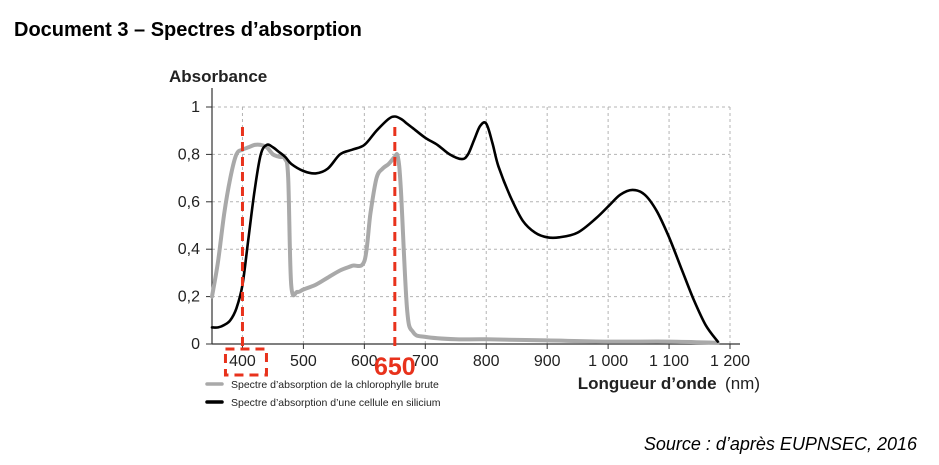 Image resolution: width=939 pixels, height=465 pixels. Describe the element at coordinates (395, 367) in the screenshot. I see `annotation-label-650: 650` at that location.